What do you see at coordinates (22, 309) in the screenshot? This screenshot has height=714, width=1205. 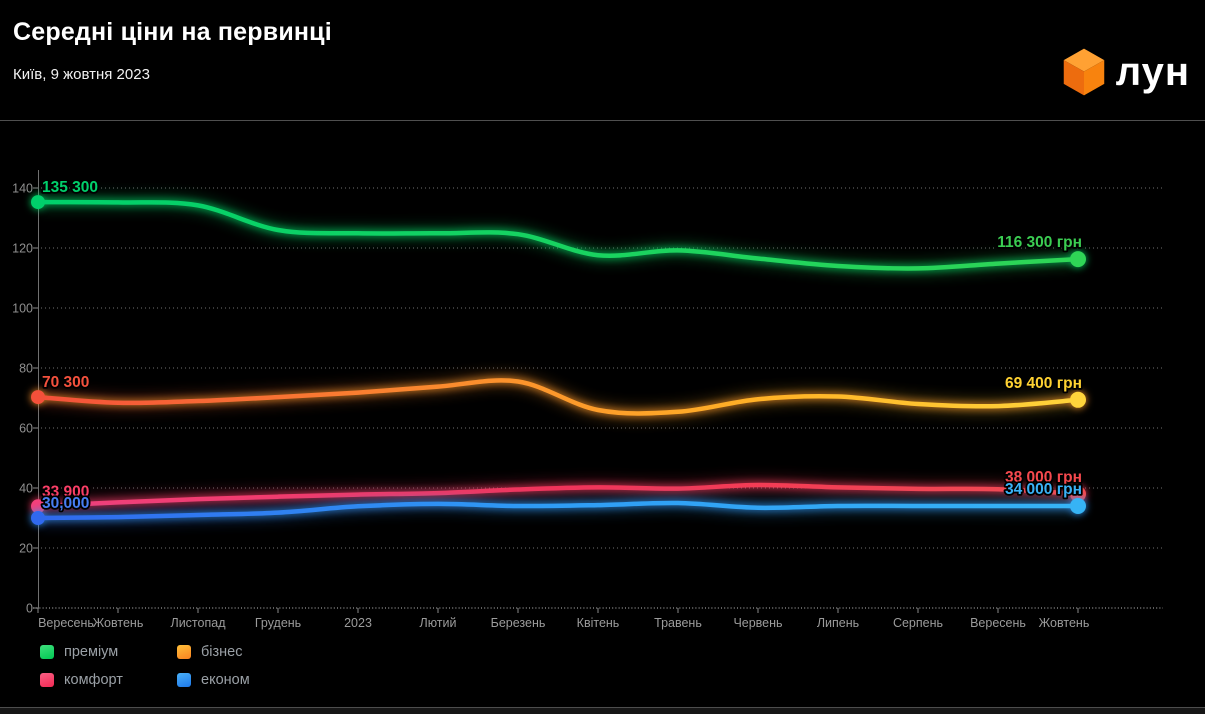 I see `svg-text: 100` at bounding box center [22, 309].